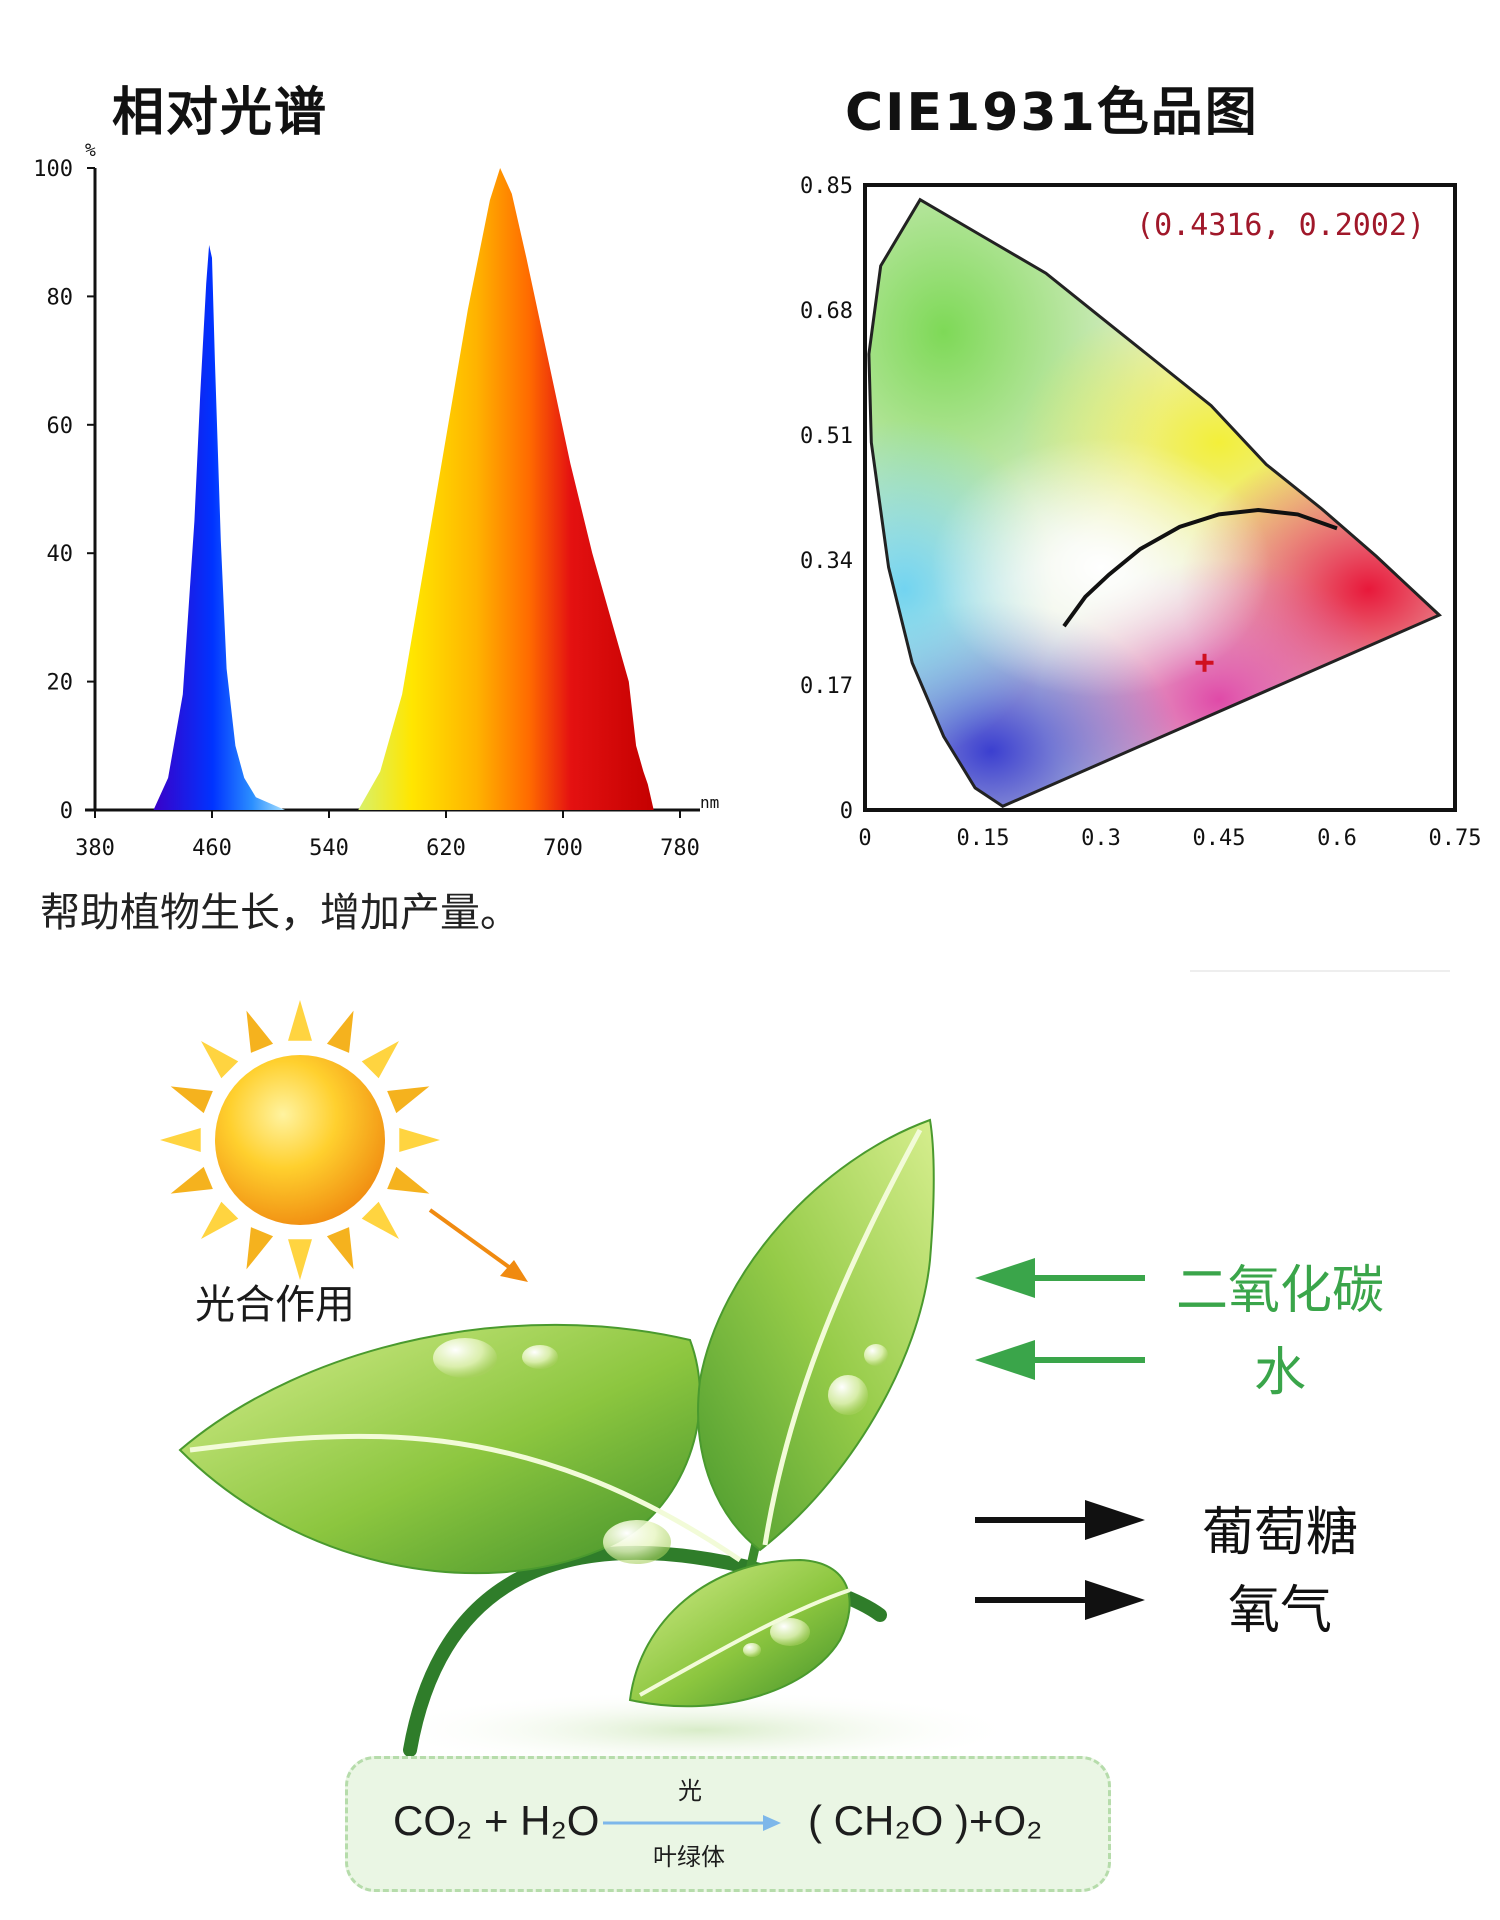 The width and height of the screenshot is (1500, 1920). I want to click on spectrum-y-tick-label: 100, so click(53, 169).